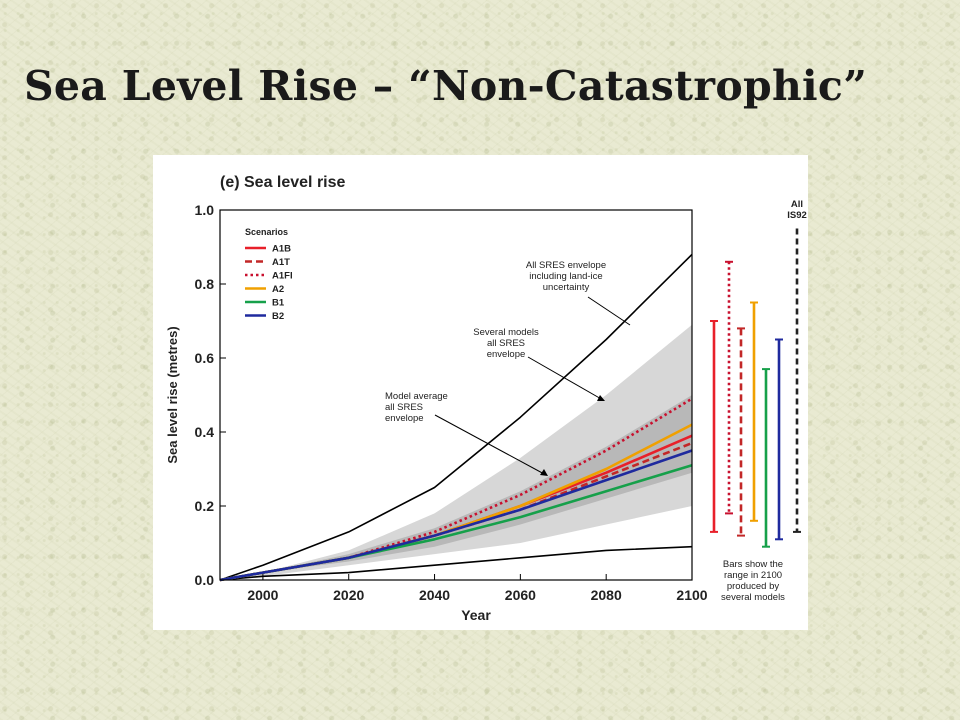 The height and width of the screenshot is (720, 960). What do you see at coordinates (506, 354) in the screenshot?
I see `annotation-models-text: envelope` at bounding box center [506, 354].